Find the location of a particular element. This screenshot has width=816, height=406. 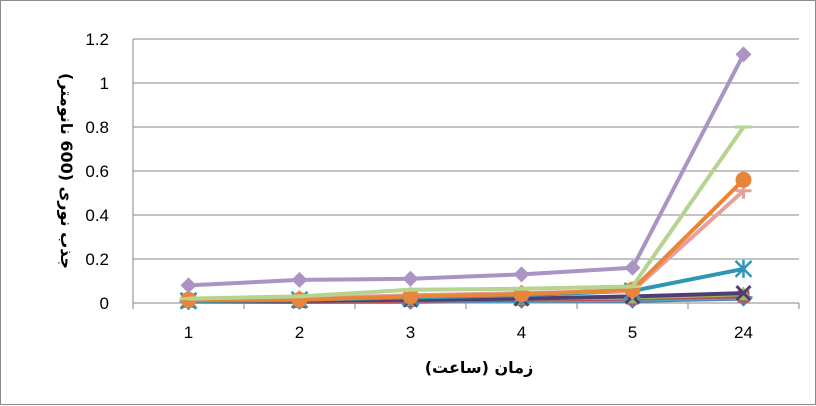

x-tick-label: 3 is located at coordinates (410, 332).